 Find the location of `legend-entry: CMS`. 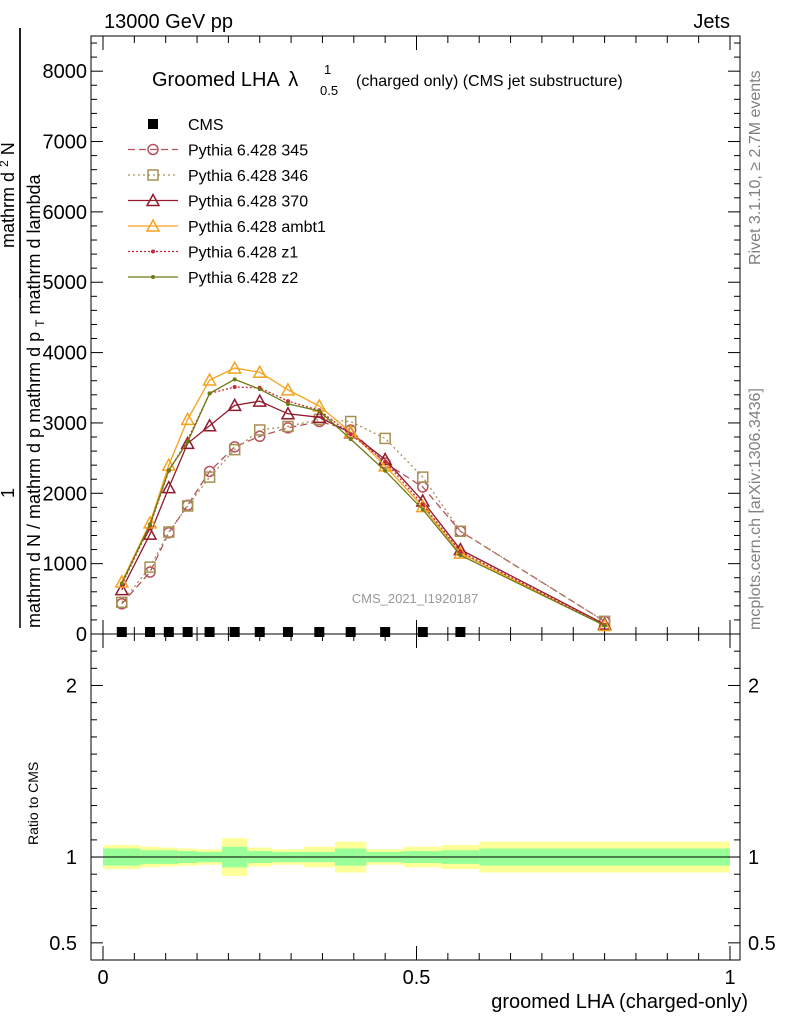

legend-entry: CMS is located at coordinates (186, 125).